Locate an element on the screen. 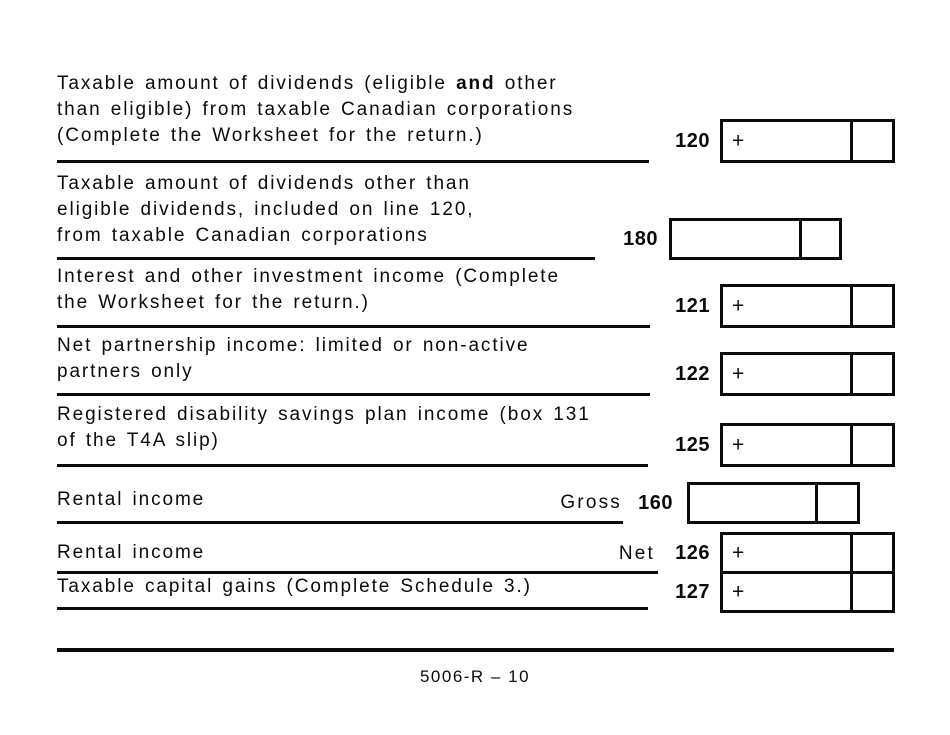 The height and width of the screenshot is (735, 950). line-160-gross-label: Gross is located at coordinates (591, 502).